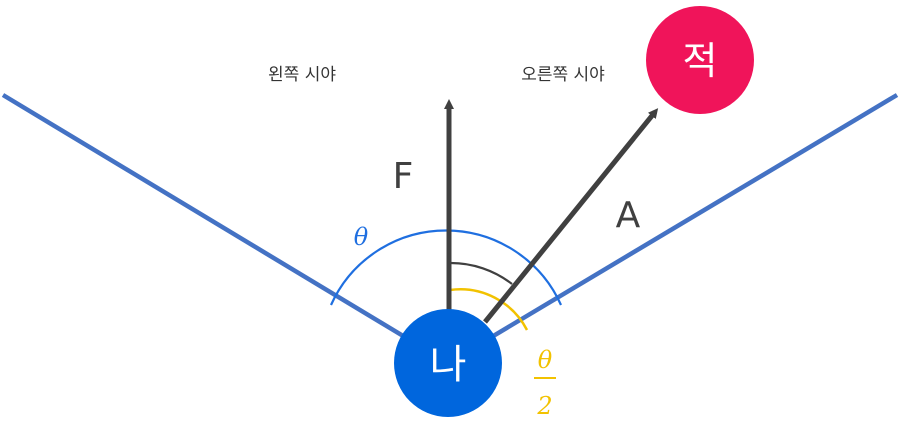 This screenshot has width=900, height=430. Describe the element at coordinates (544, 406) in the screenshot. I see `half-angle-denominator: 2` at that location.